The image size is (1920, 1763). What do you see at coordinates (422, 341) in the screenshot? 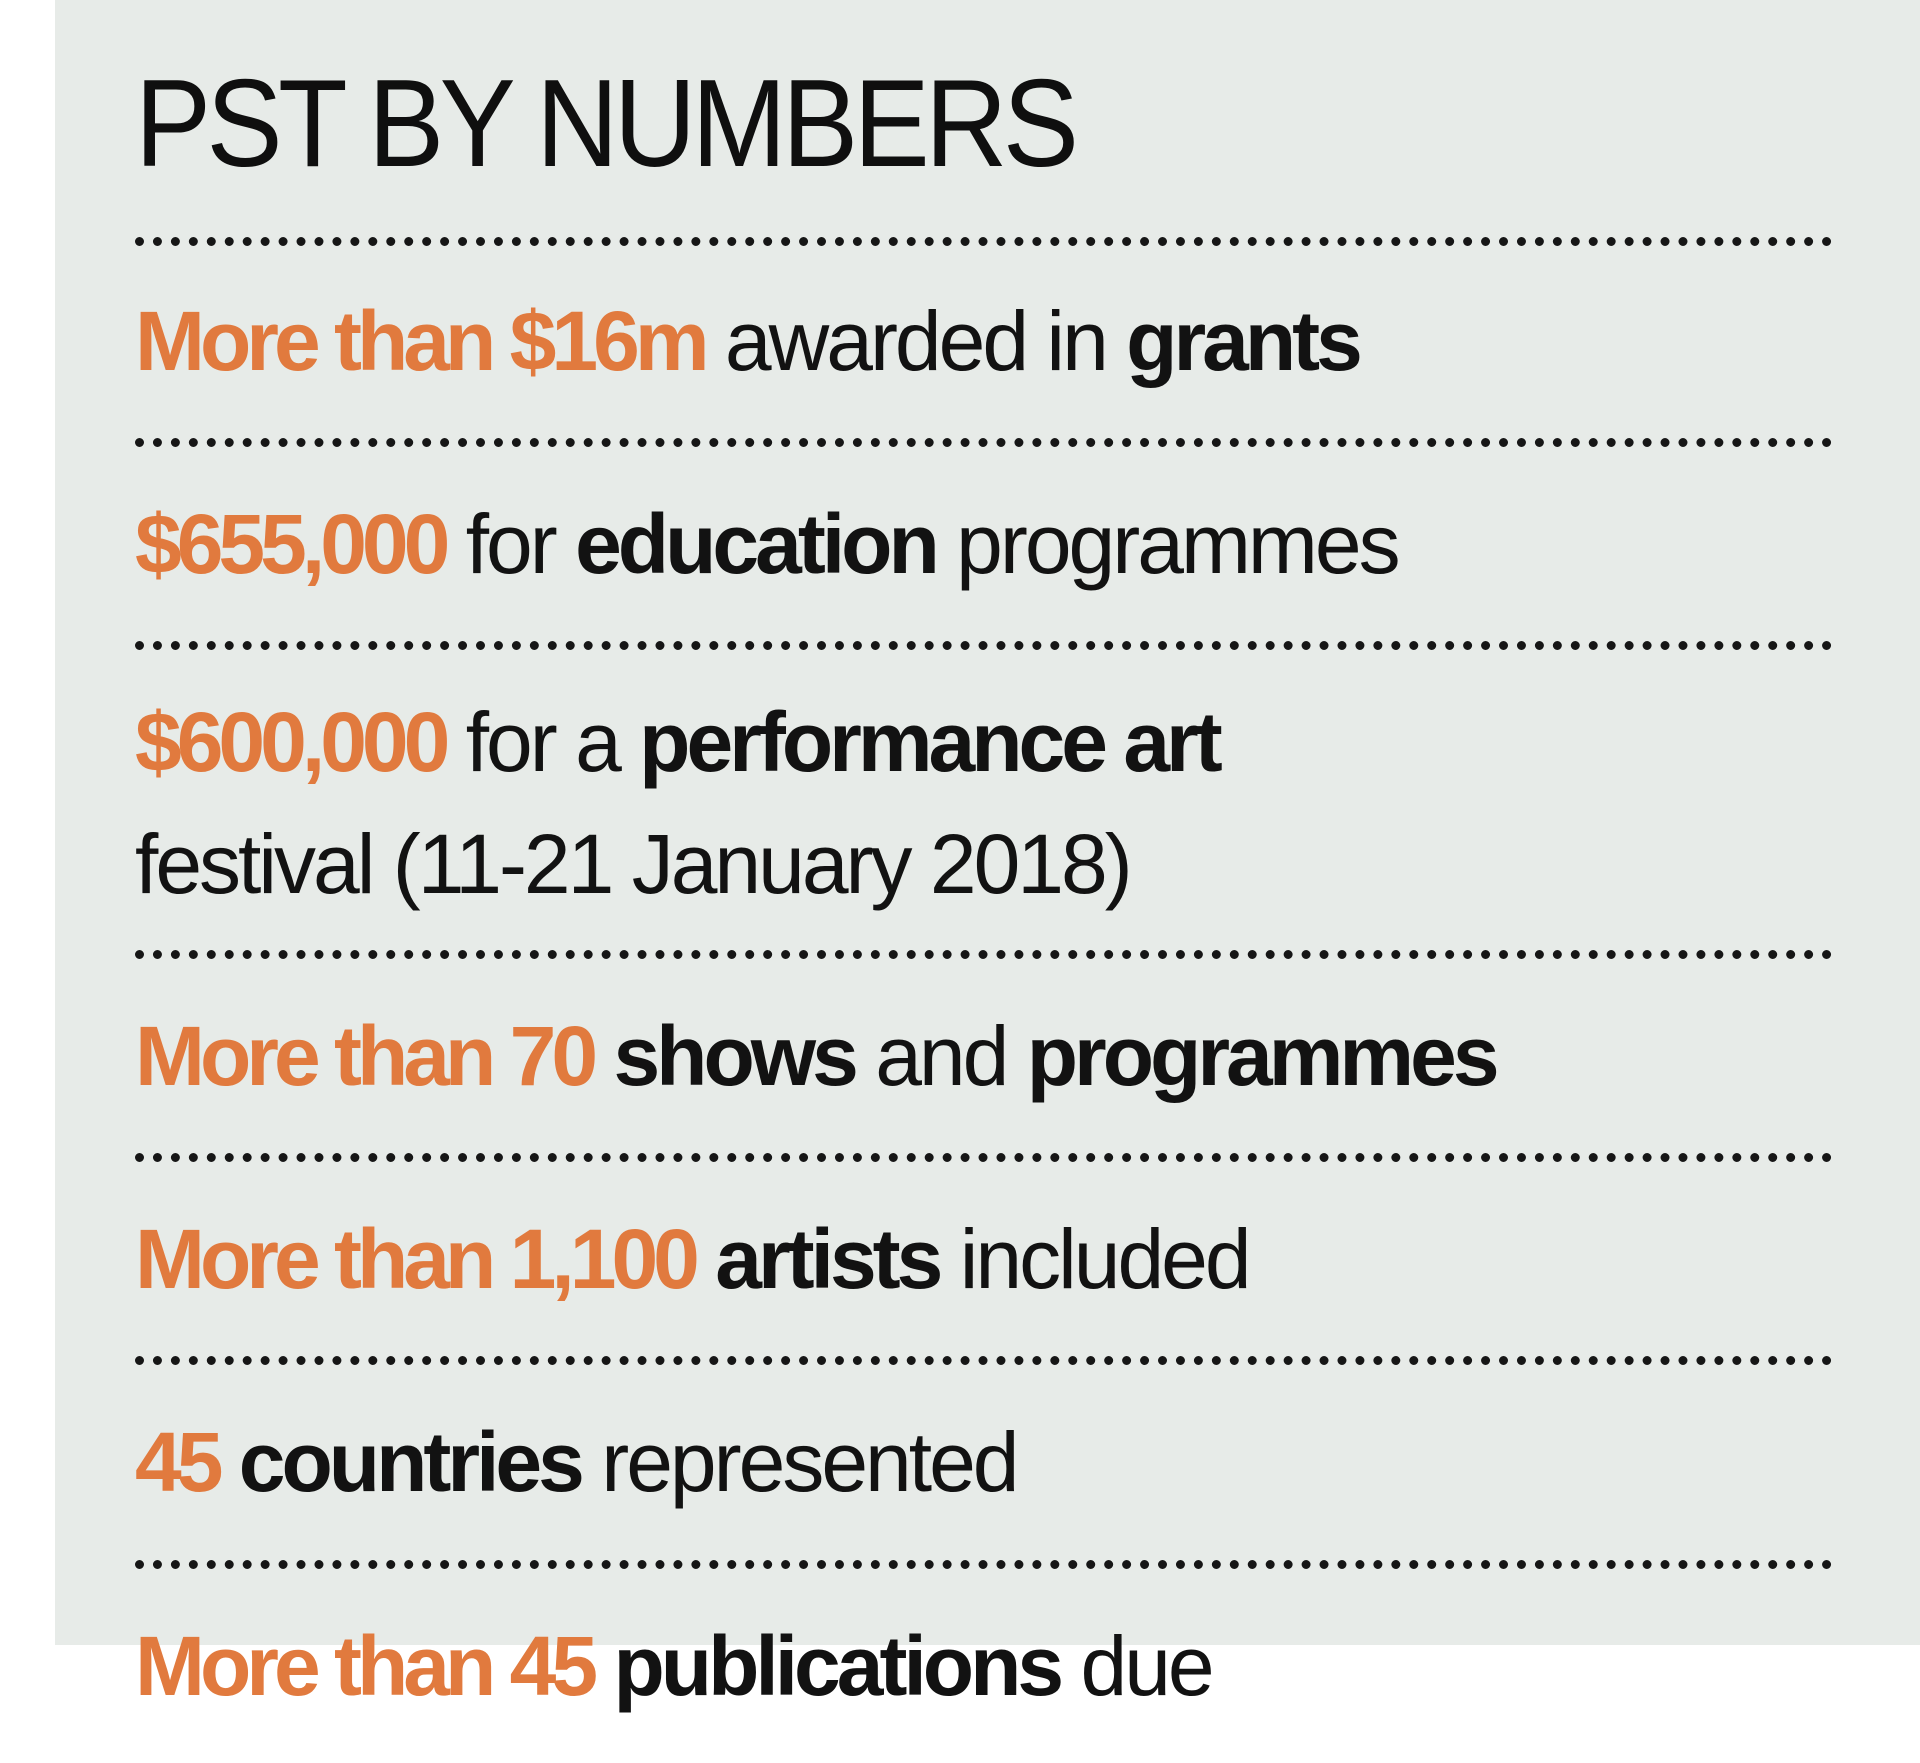
I see `fact-figure: More than $16m` at bounding box center [422, 341].